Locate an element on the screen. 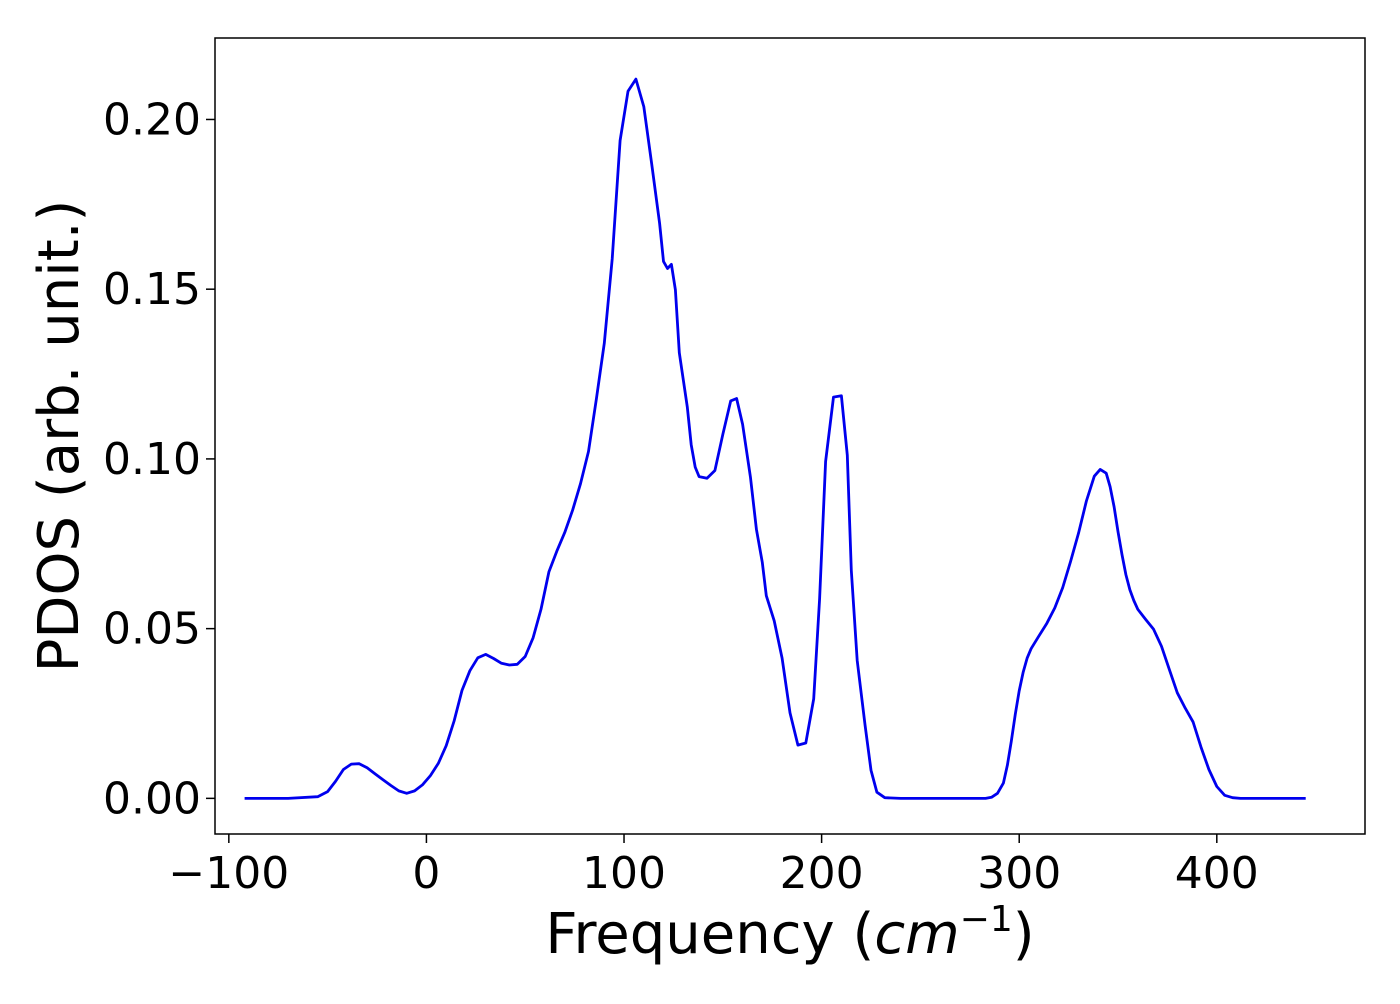 The image size is (1400, 1004). x-axis-title-text: Frequency ( is located at coordinates (709, 934).